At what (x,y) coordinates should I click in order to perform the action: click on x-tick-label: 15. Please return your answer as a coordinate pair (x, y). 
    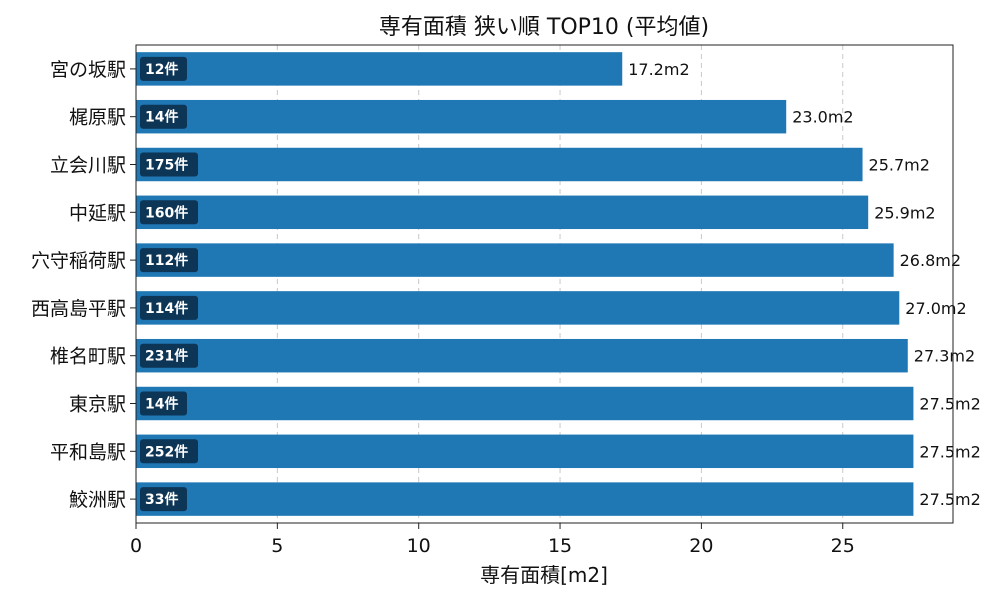
    Looking at the image, I should click on (560, 546).